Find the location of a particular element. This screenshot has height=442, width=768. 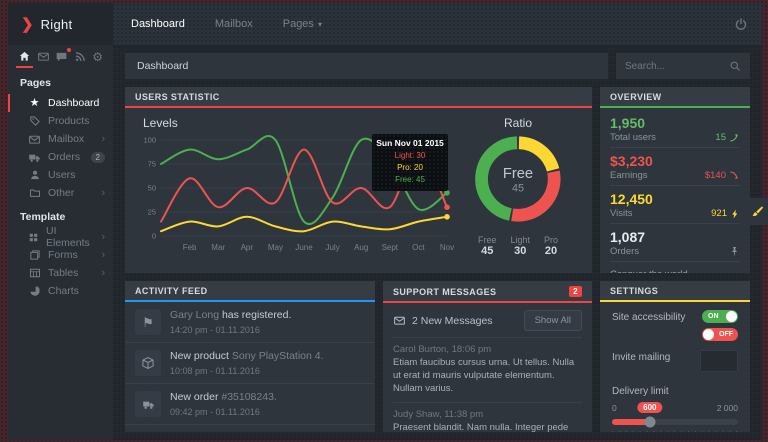

sidebar-item-products: Products is located at coordinates (60, 121).